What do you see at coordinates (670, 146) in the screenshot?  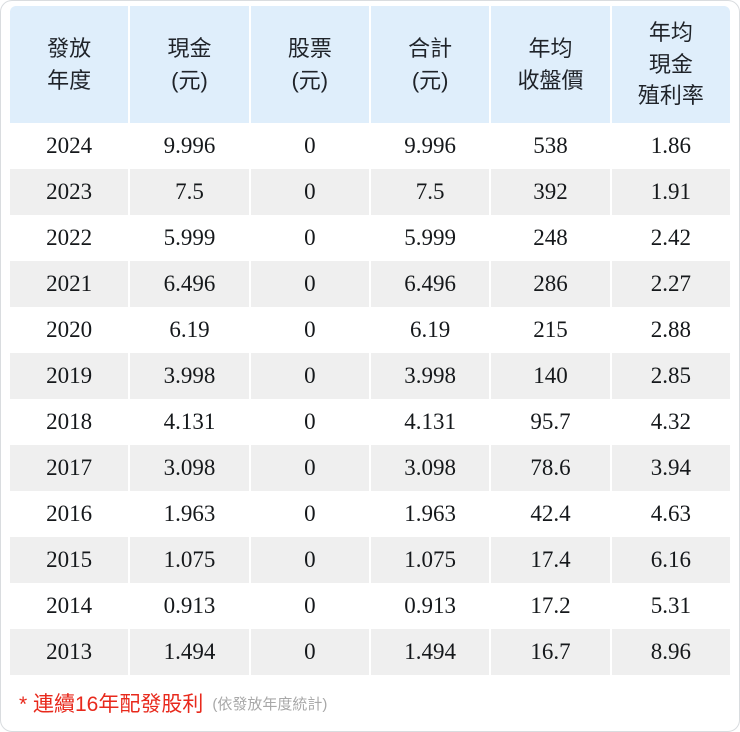 I see `cell-yield: 1.86` at bounding box center [670, 146].